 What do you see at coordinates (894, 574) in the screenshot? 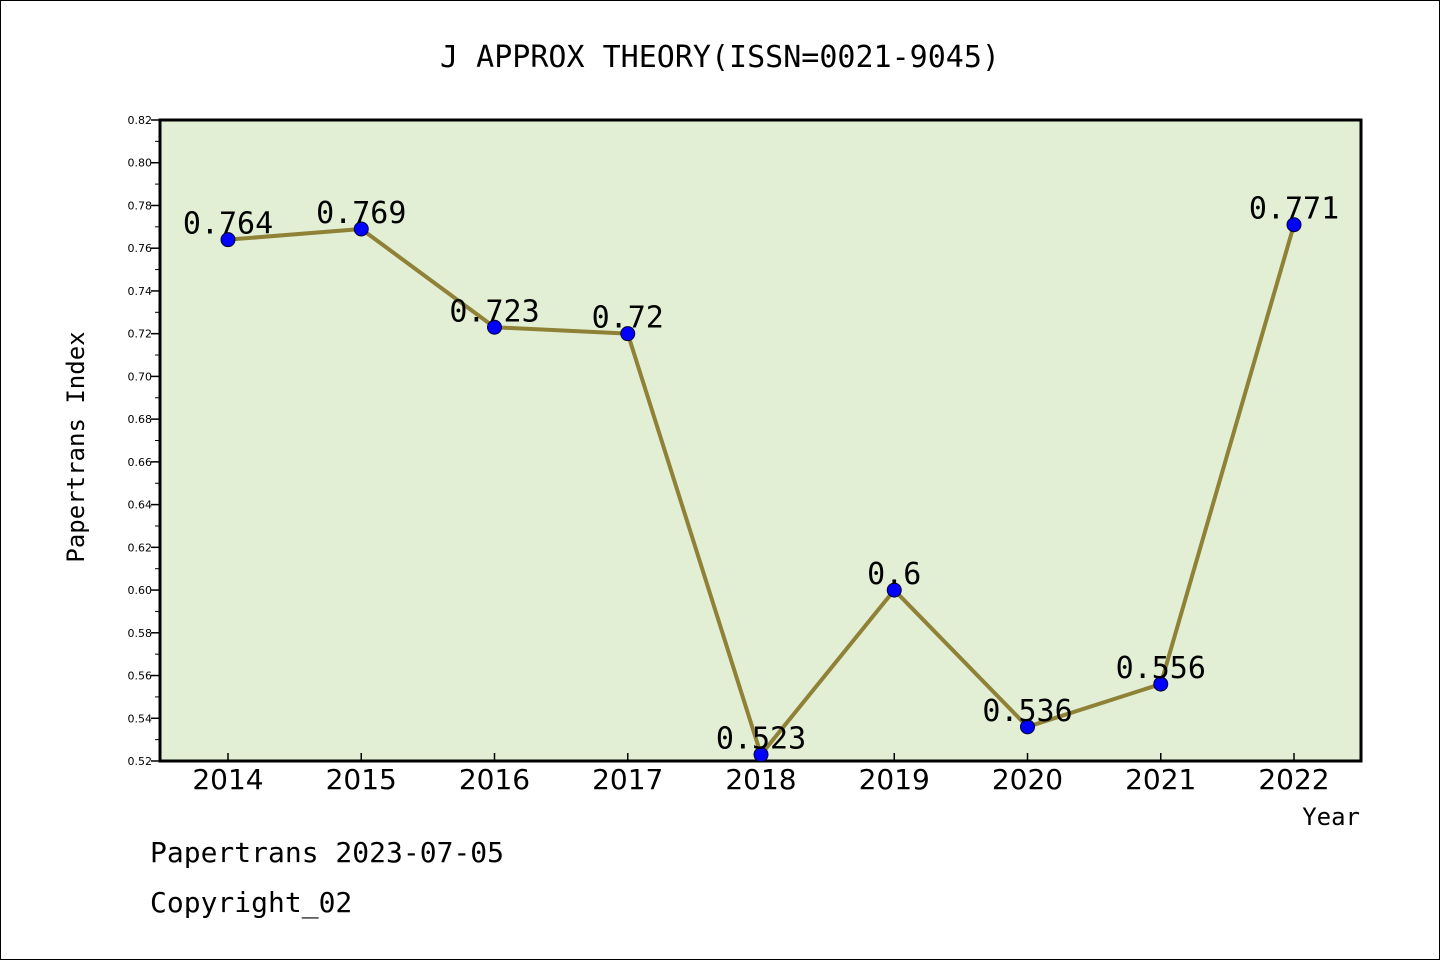
I see `data-label: 0.6` at bounding box center [894, 574].